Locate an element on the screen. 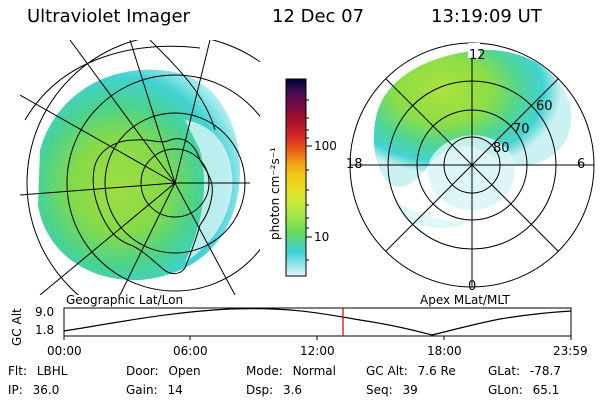 This screenshot has height=400, width=600. colorbar-unit-label: photon cm⁻²s⁻¹ is located at coordinates (275, 193).